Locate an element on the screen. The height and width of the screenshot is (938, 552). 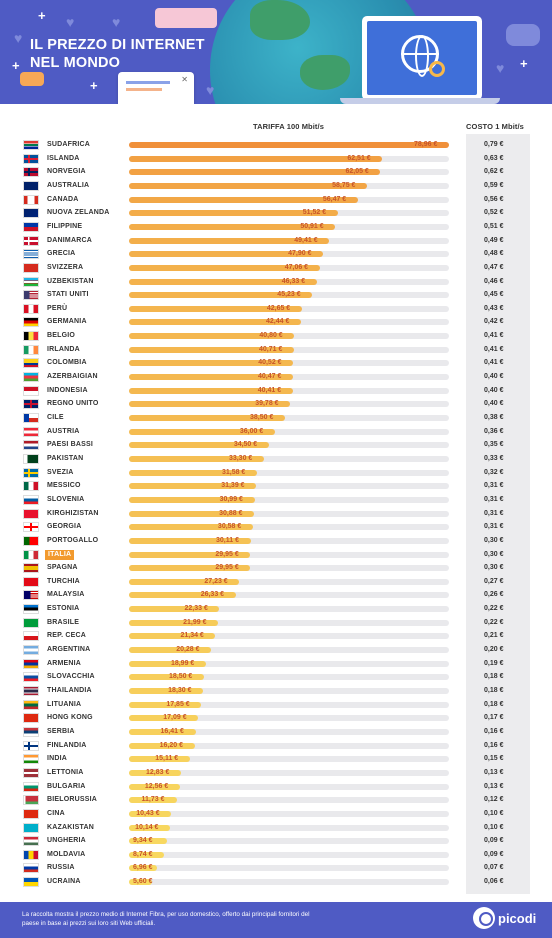
bar-is is located at coordinates (256, 158).